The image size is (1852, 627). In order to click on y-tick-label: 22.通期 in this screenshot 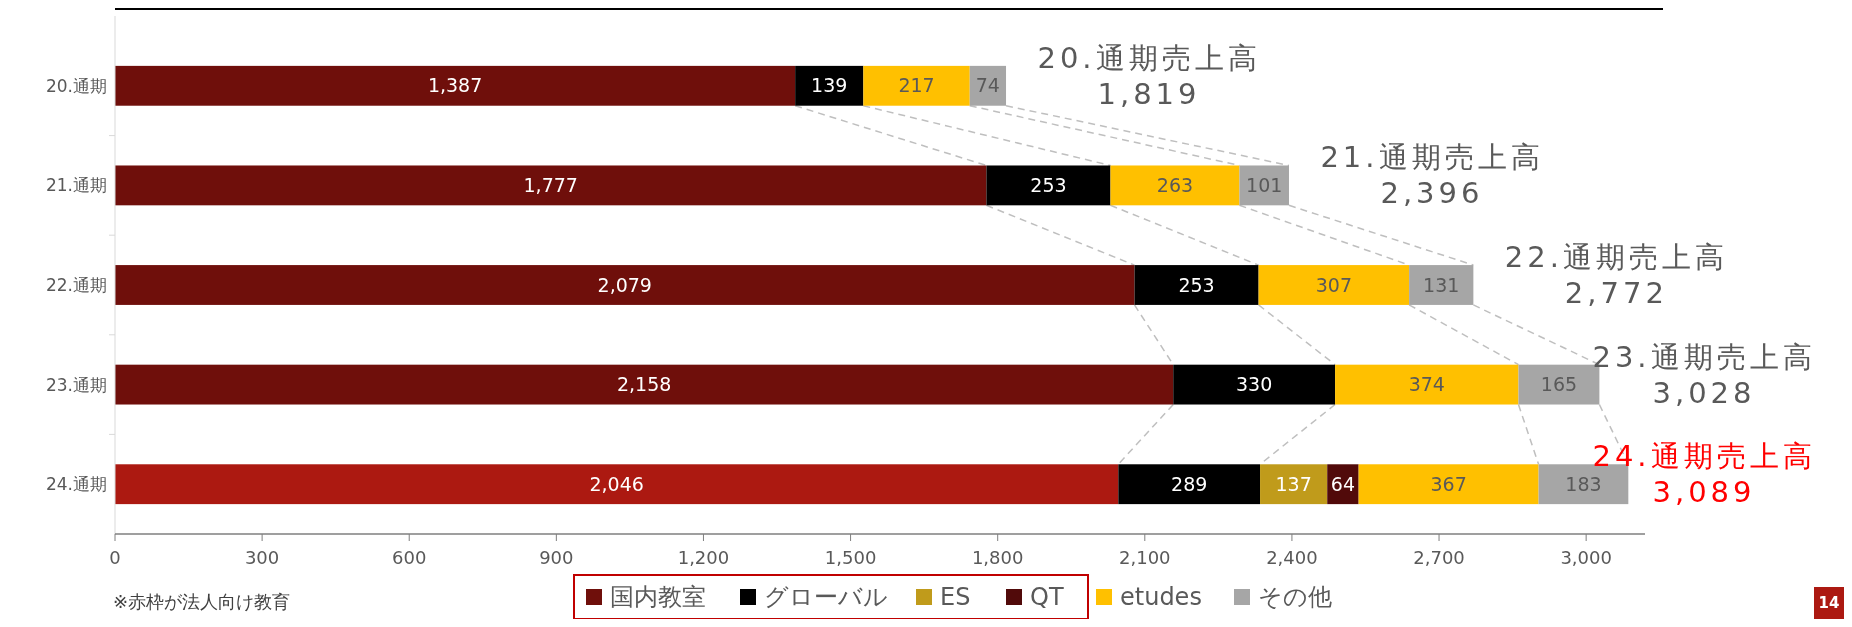, I will do `click(76, 284)`.